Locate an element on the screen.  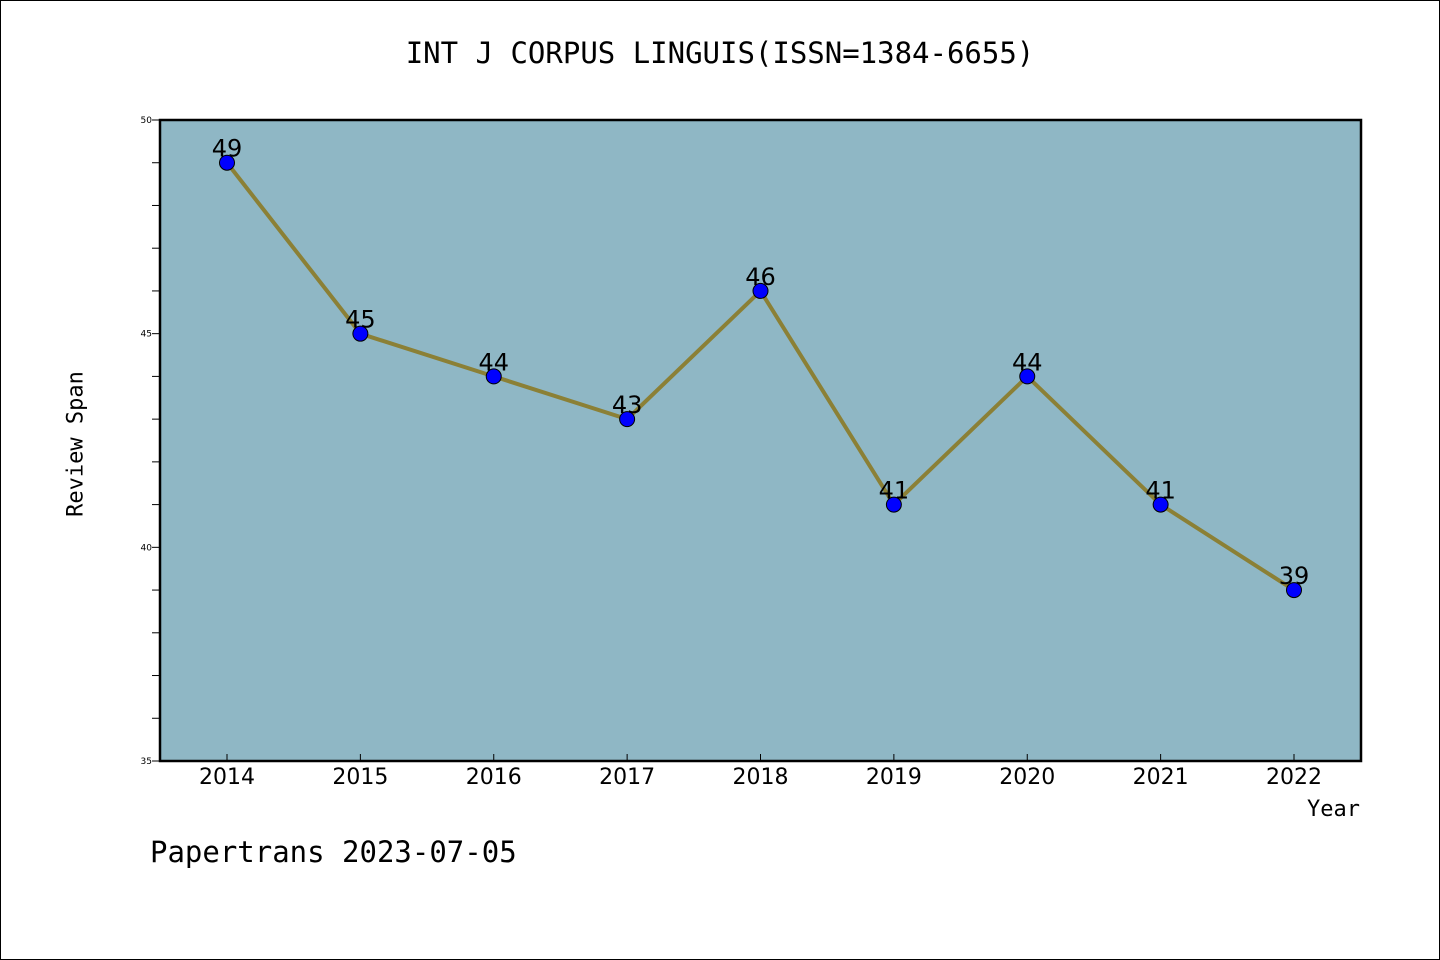
x-tick-label: 2022 is located at coordinates (1294, 777).